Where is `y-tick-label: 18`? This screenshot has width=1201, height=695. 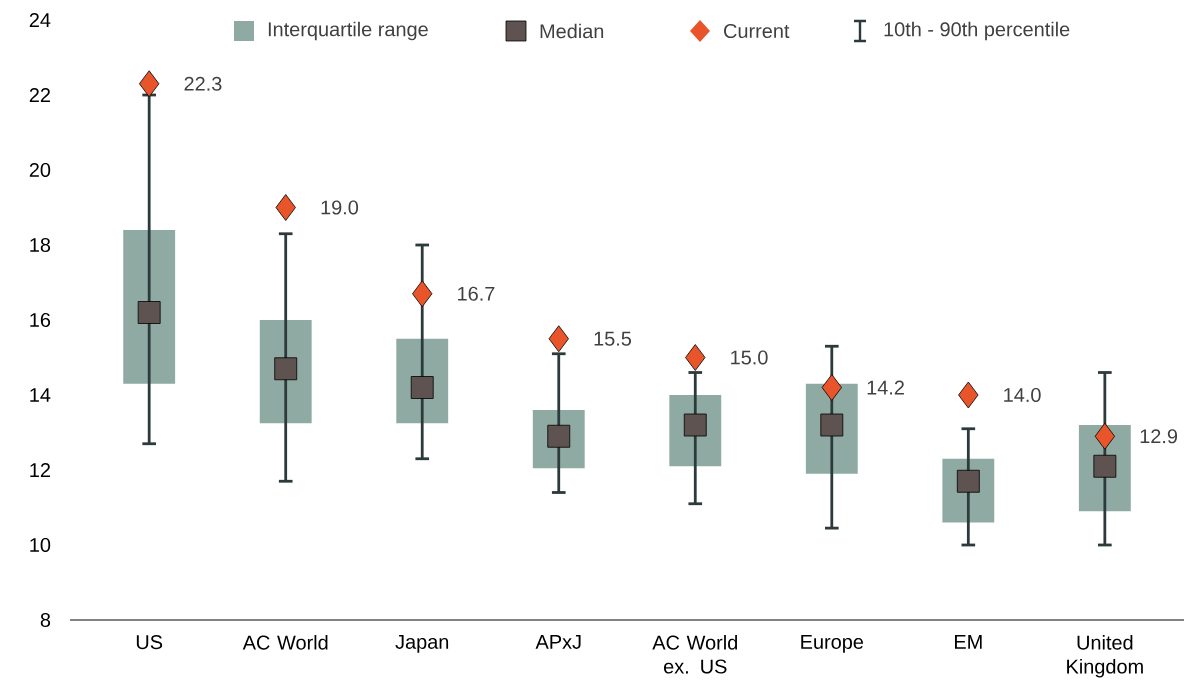
y-tick-label: 18 is located at coordinates (40, 245).